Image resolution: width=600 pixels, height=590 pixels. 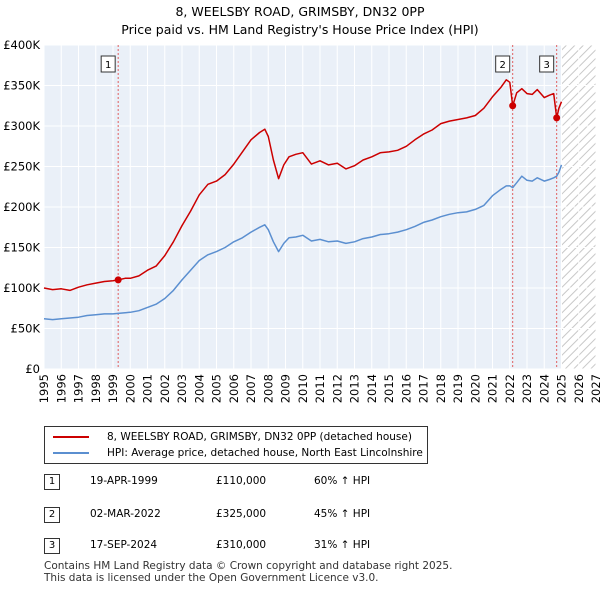 I want to click on sale-number-label: 1, so click(x=108, y=65).